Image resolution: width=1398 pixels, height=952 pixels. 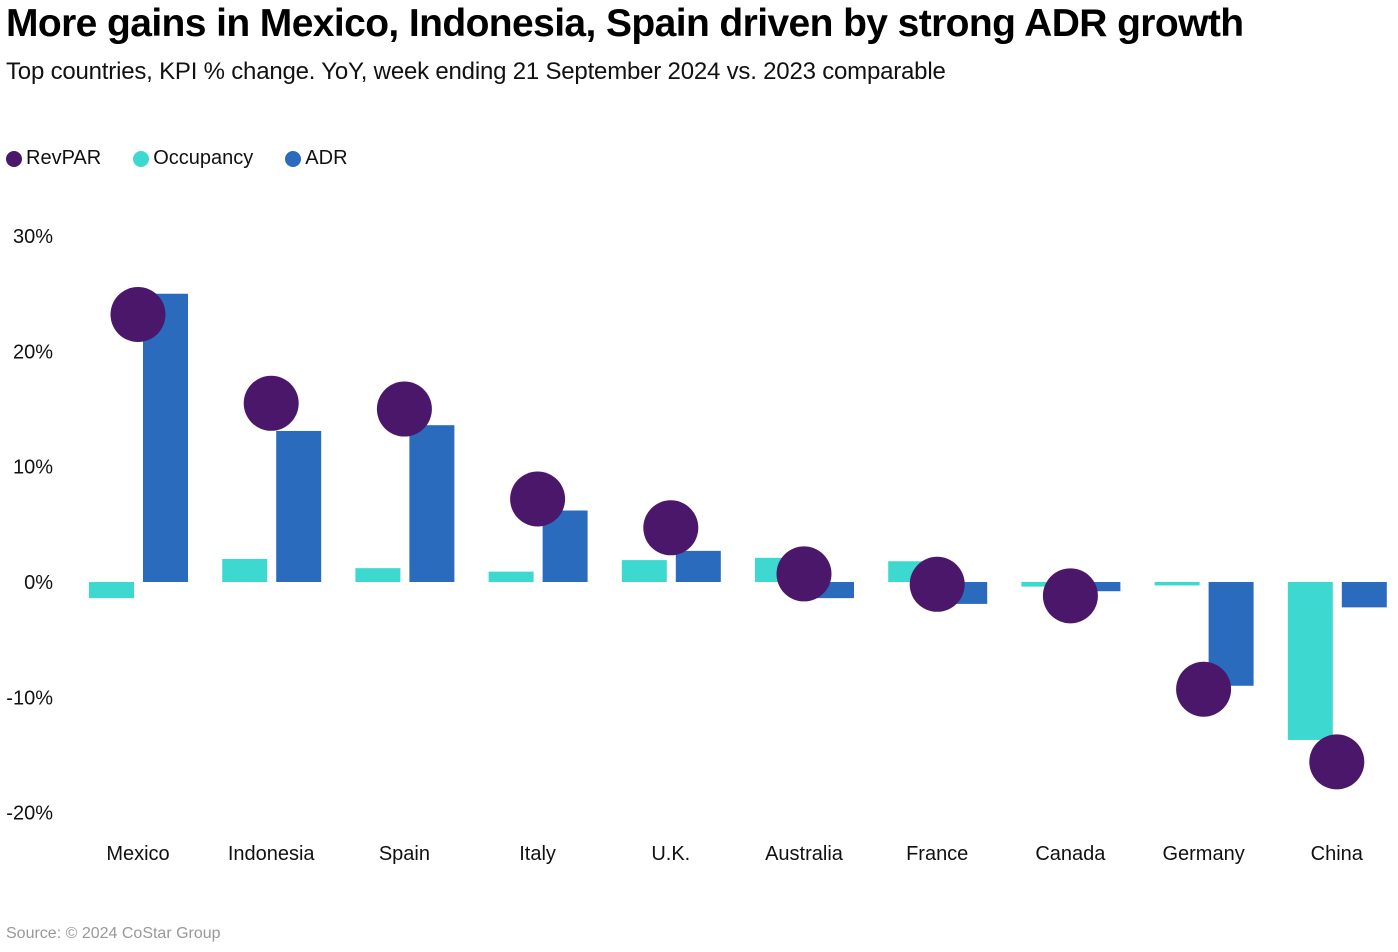 What do you see at coordinates (1310, 661) in the screenshot?
I see `bar-occupancy-china` at bounding box center [1310, 661].